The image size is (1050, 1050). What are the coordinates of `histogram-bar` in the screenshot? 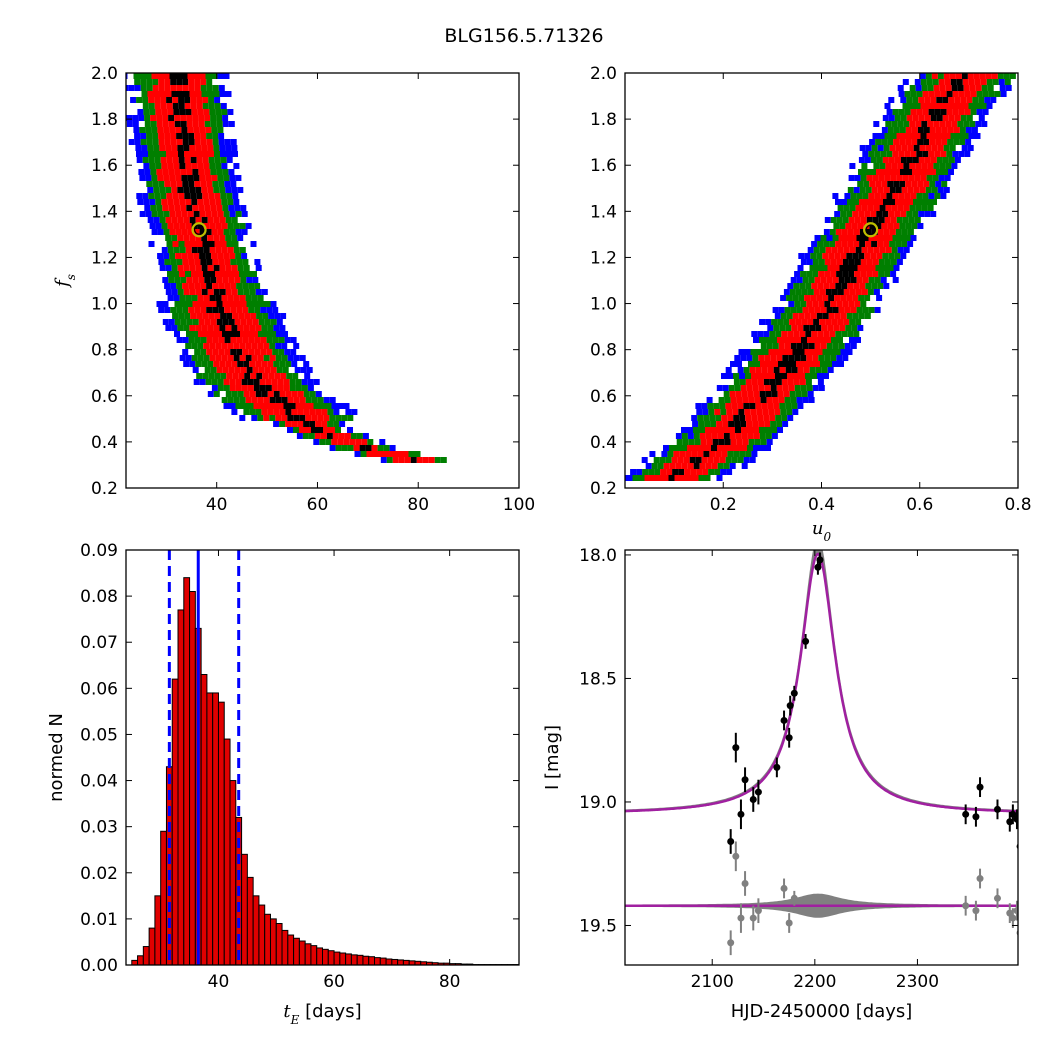 It's located at (325, 956).